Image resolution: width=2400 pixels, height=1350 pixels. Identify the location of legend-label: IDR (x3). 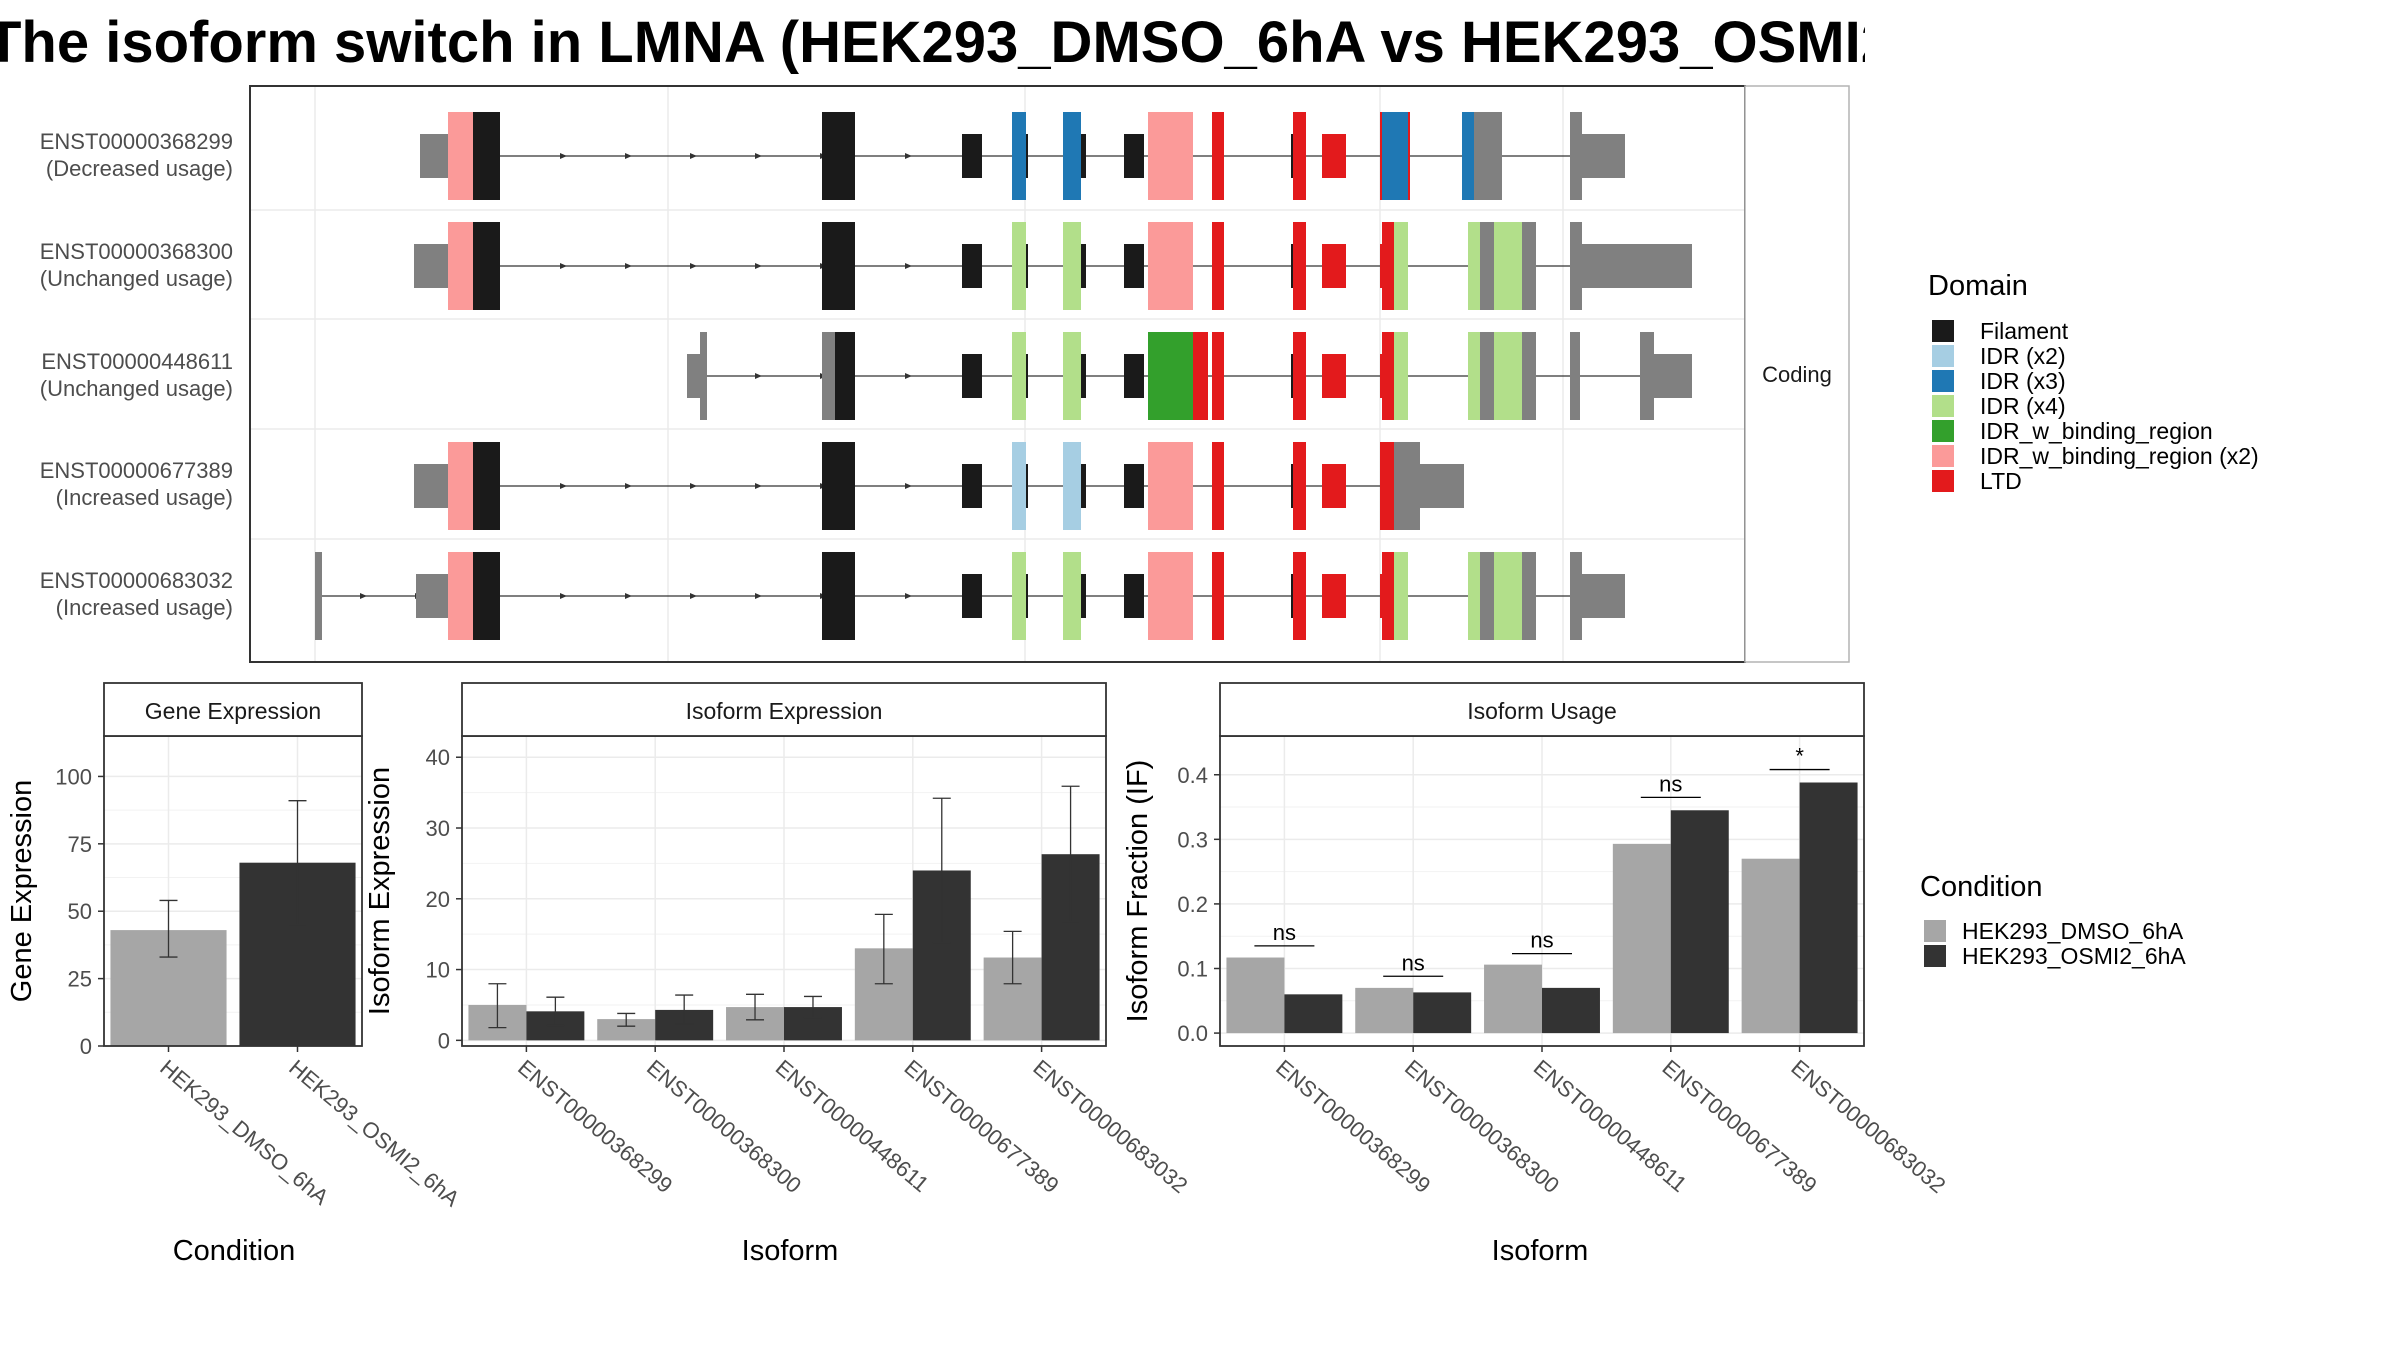
(2023, 381).